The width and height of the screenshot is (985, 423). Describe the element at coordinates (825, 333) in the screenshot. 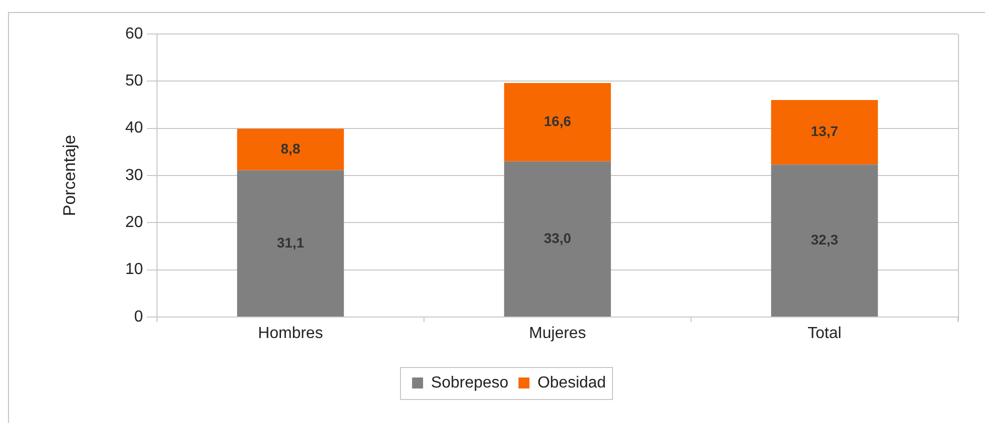

I see `x-tick-label: Total` at that location.